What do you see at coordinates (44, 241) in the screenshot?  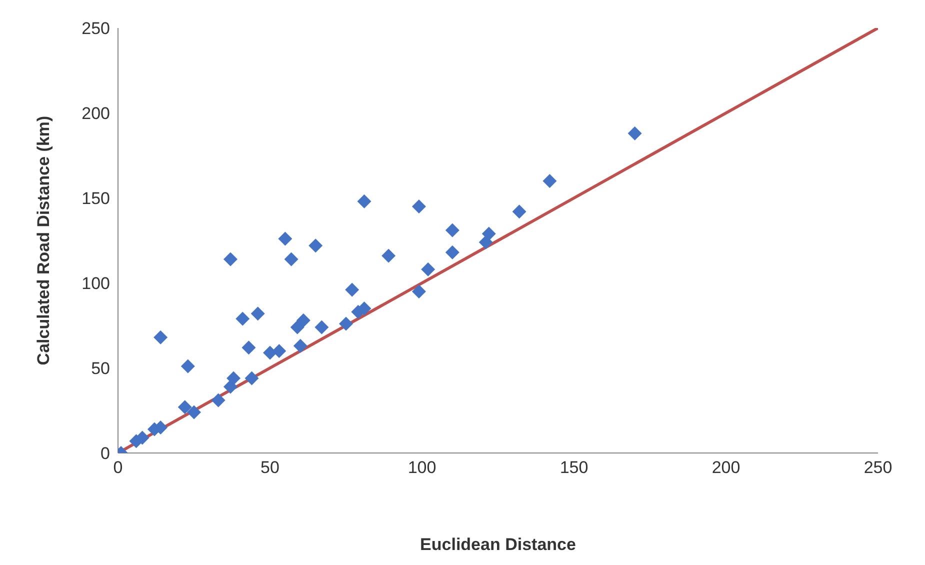 I see `y-axis-title: Calculated Road Distance (km)` at bounding box center [44, 241].